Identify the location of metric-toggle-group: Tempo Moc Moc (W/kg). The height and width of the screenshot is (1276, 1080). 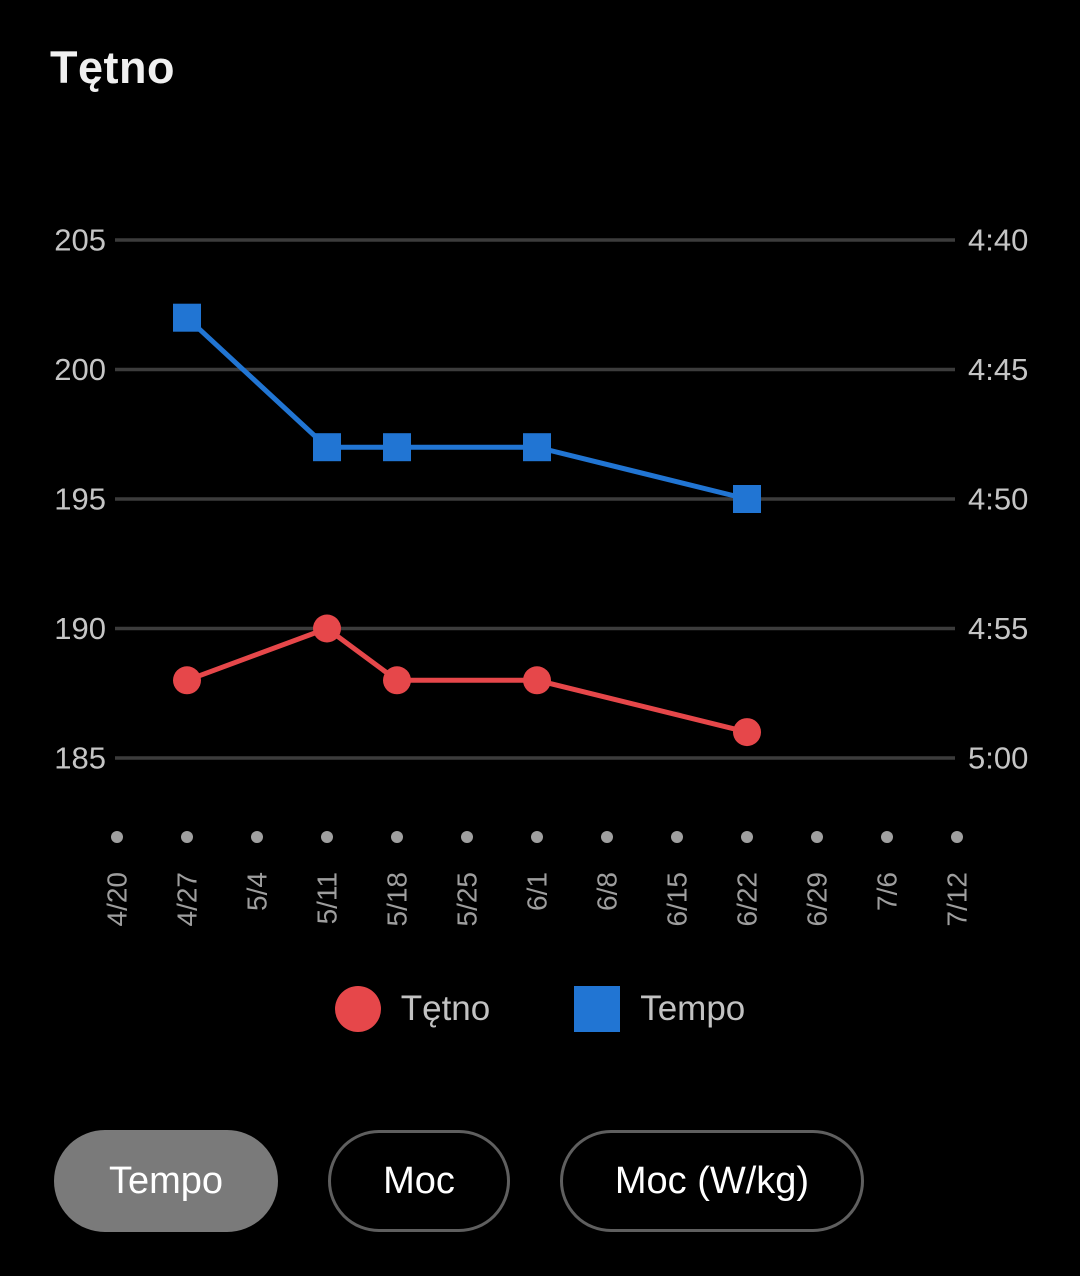
(459, 1181).